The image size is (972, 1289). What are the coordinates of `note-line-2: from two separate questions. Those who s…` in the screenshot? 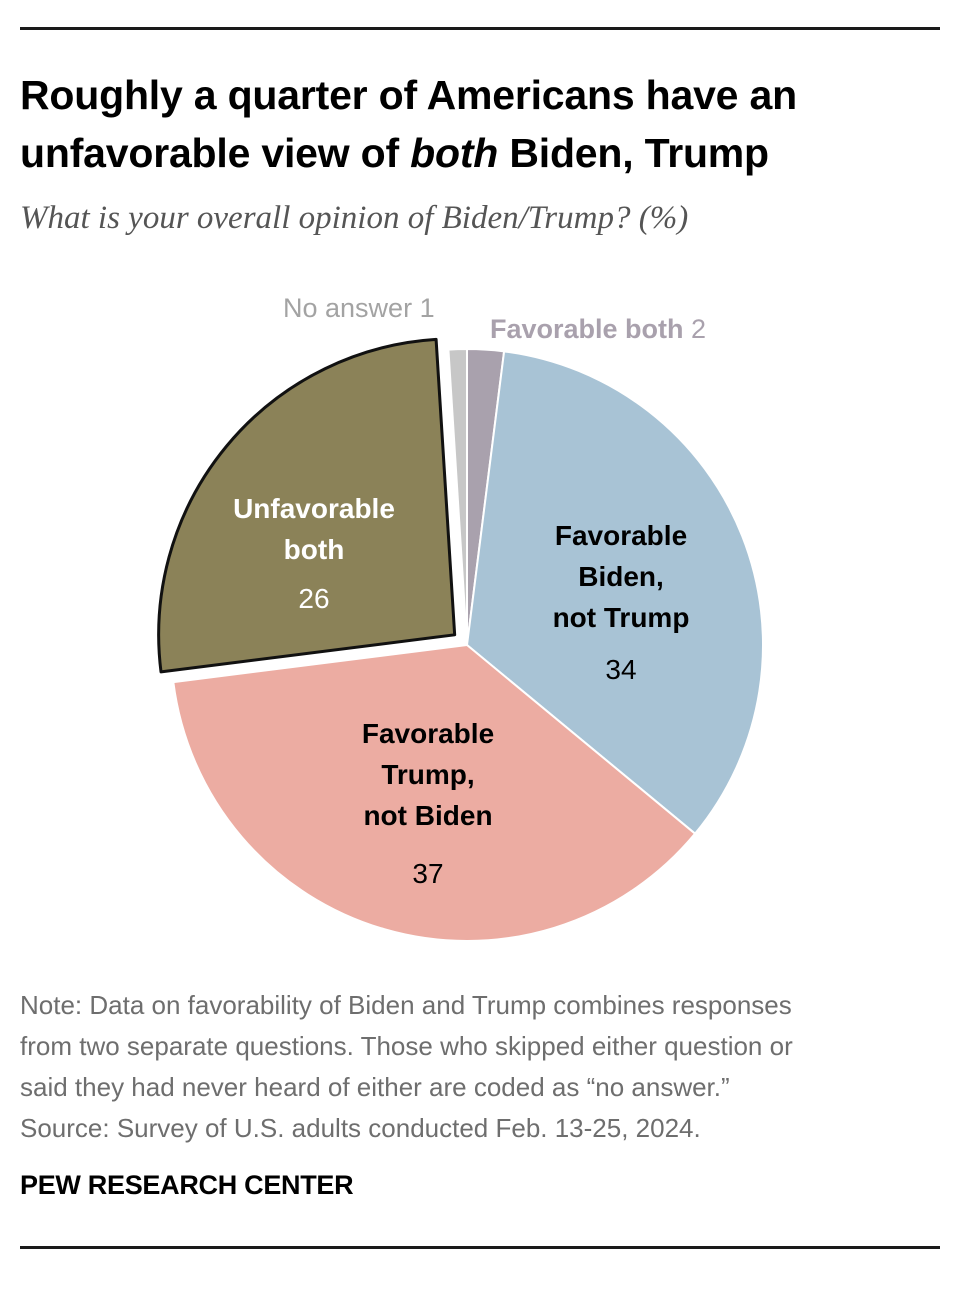 It's located at (406, 1046).